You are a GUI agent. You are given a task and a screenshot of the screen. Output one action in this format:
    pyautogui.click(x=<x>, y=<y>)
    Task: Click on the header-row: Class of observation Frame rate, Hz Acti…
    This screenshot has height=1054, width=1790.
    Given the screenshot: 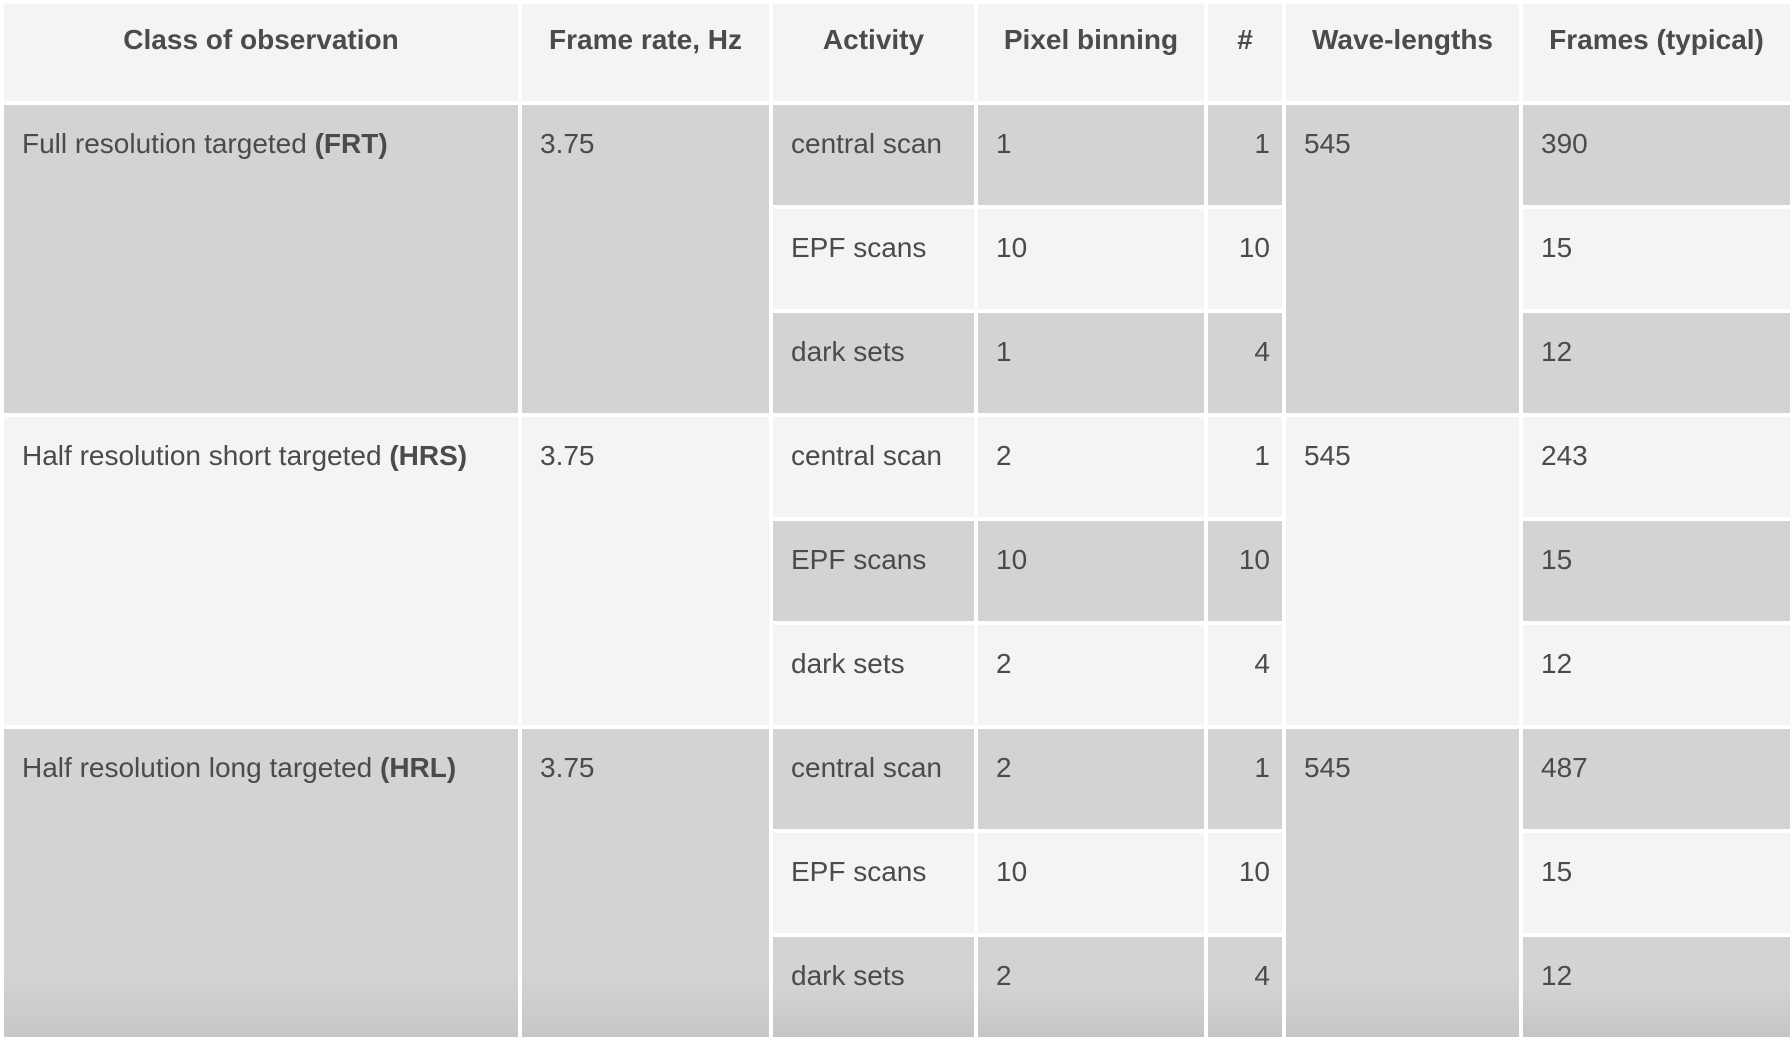 What is the action you would take?
    pyautogui.click(x=895, y=52)
    